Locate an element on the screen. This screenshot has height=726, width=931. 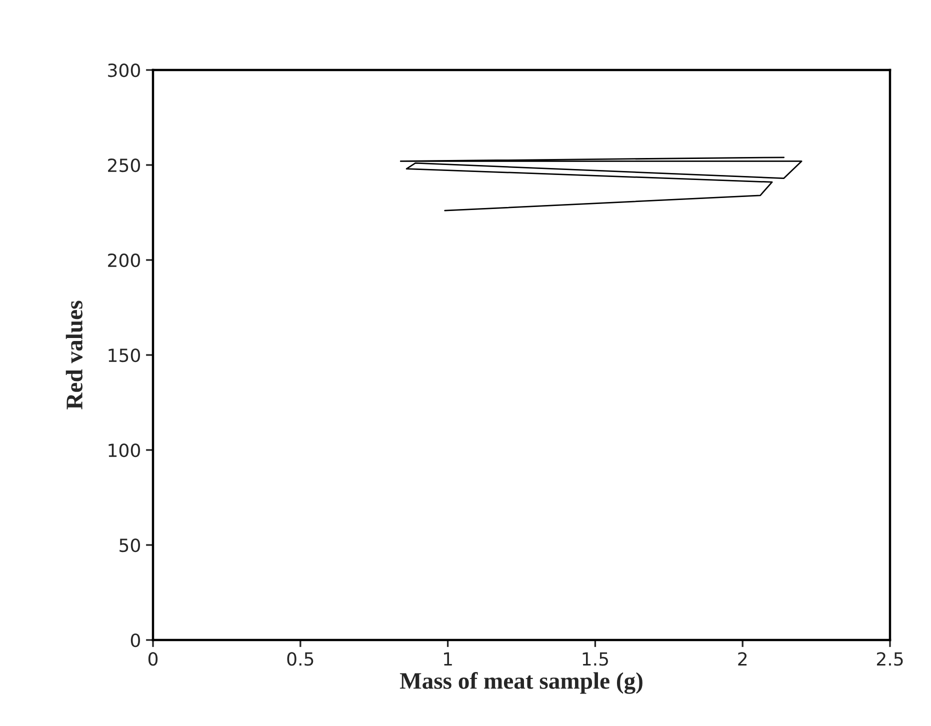
x-tick-label: 2.5 is located at coordinates (889, 659).